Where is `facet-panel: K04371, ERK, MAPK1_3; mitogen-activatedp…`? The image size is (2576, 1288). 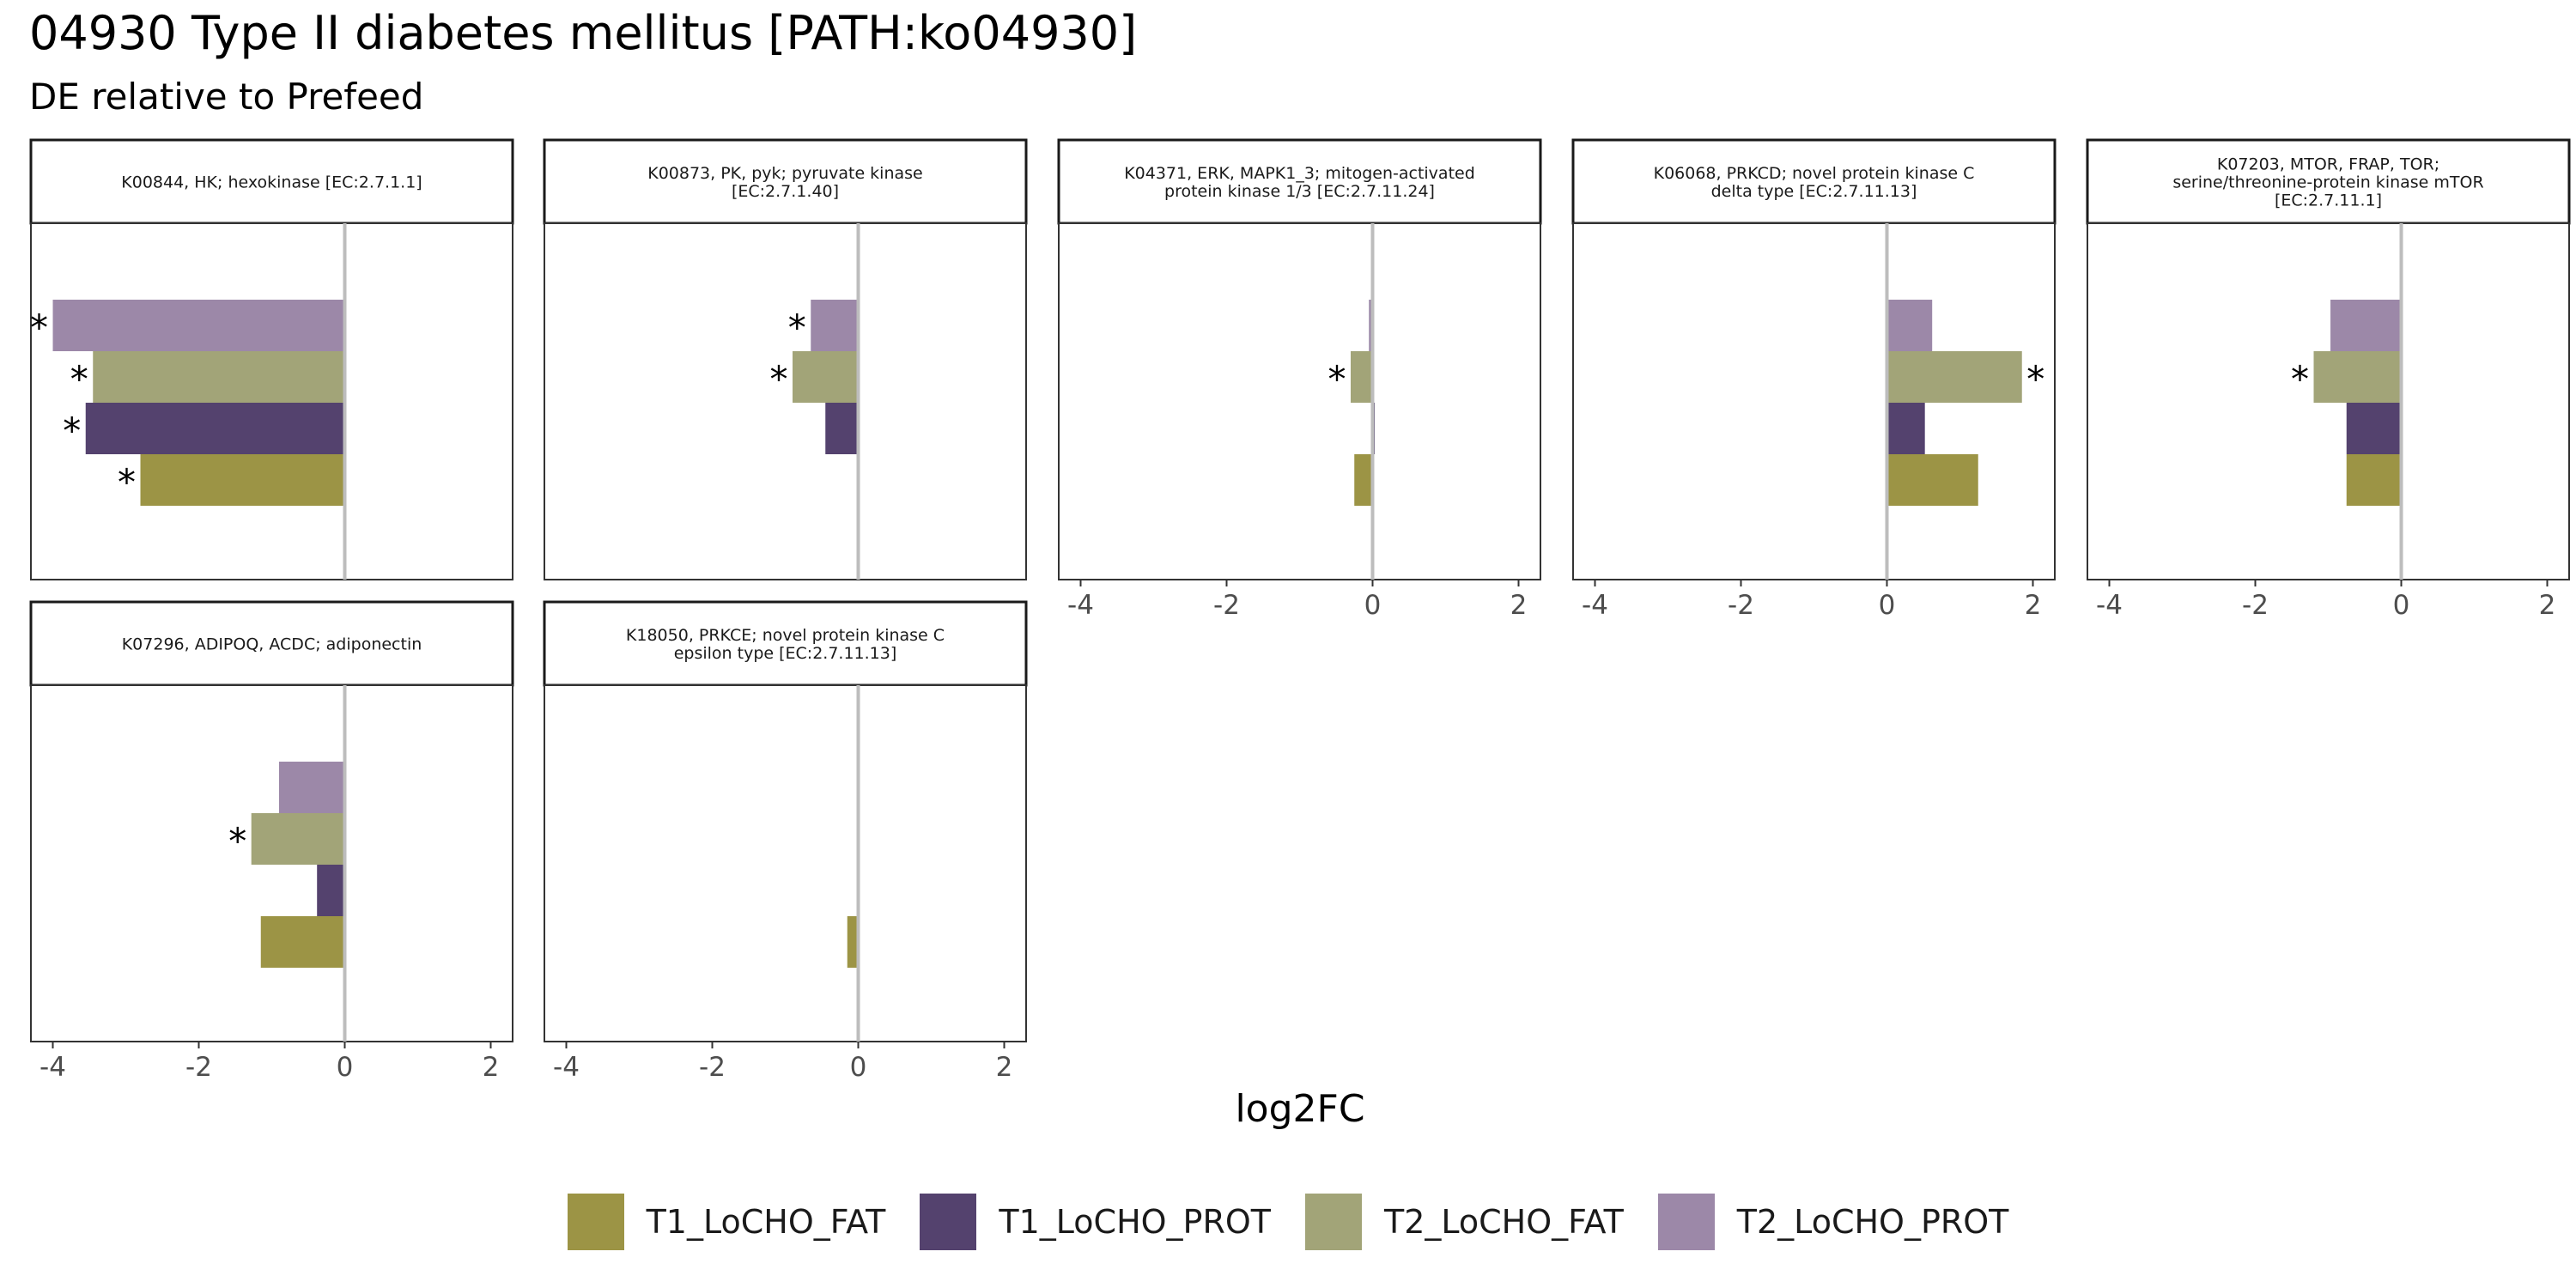
facet-panel: K04371, ERK, MAPK1_3; mitogen-activatedp… is located at coordinates (1299, 379).